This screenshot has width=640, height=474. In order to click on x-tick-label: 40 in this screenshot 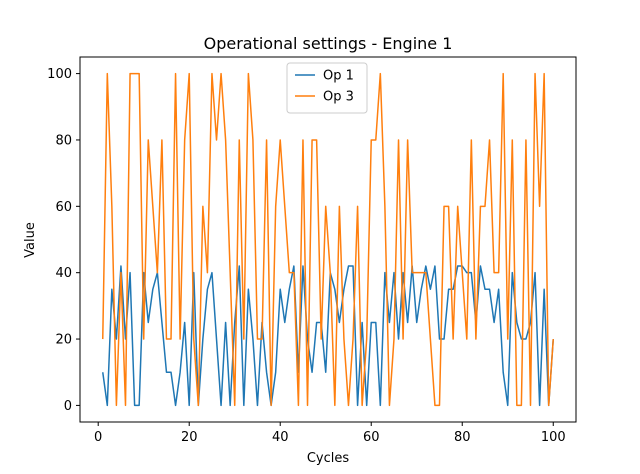, I will do `click(280, 437)`.